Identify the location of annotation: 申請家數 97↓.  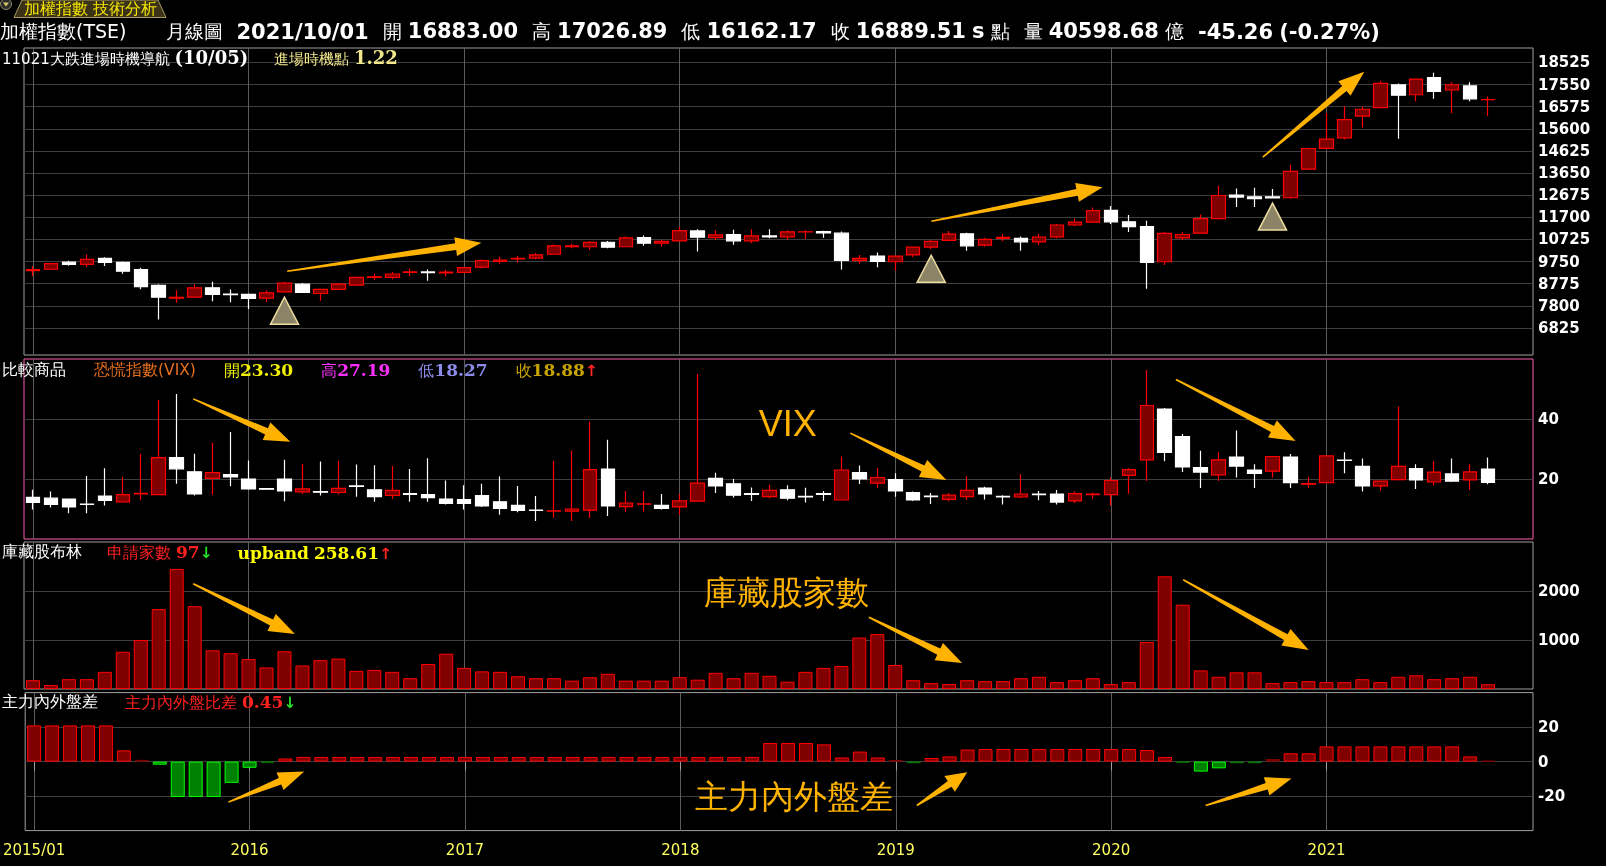
(160, 551).